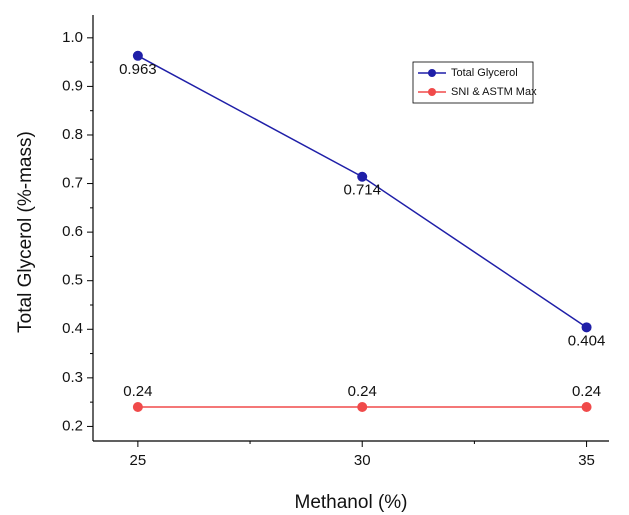 Image resolution: width=629 pixels, height=515 pixels. Describe the element at coordinates (72, 183) in the screenshot. I see `y-tick-label: 0.7` at that location.